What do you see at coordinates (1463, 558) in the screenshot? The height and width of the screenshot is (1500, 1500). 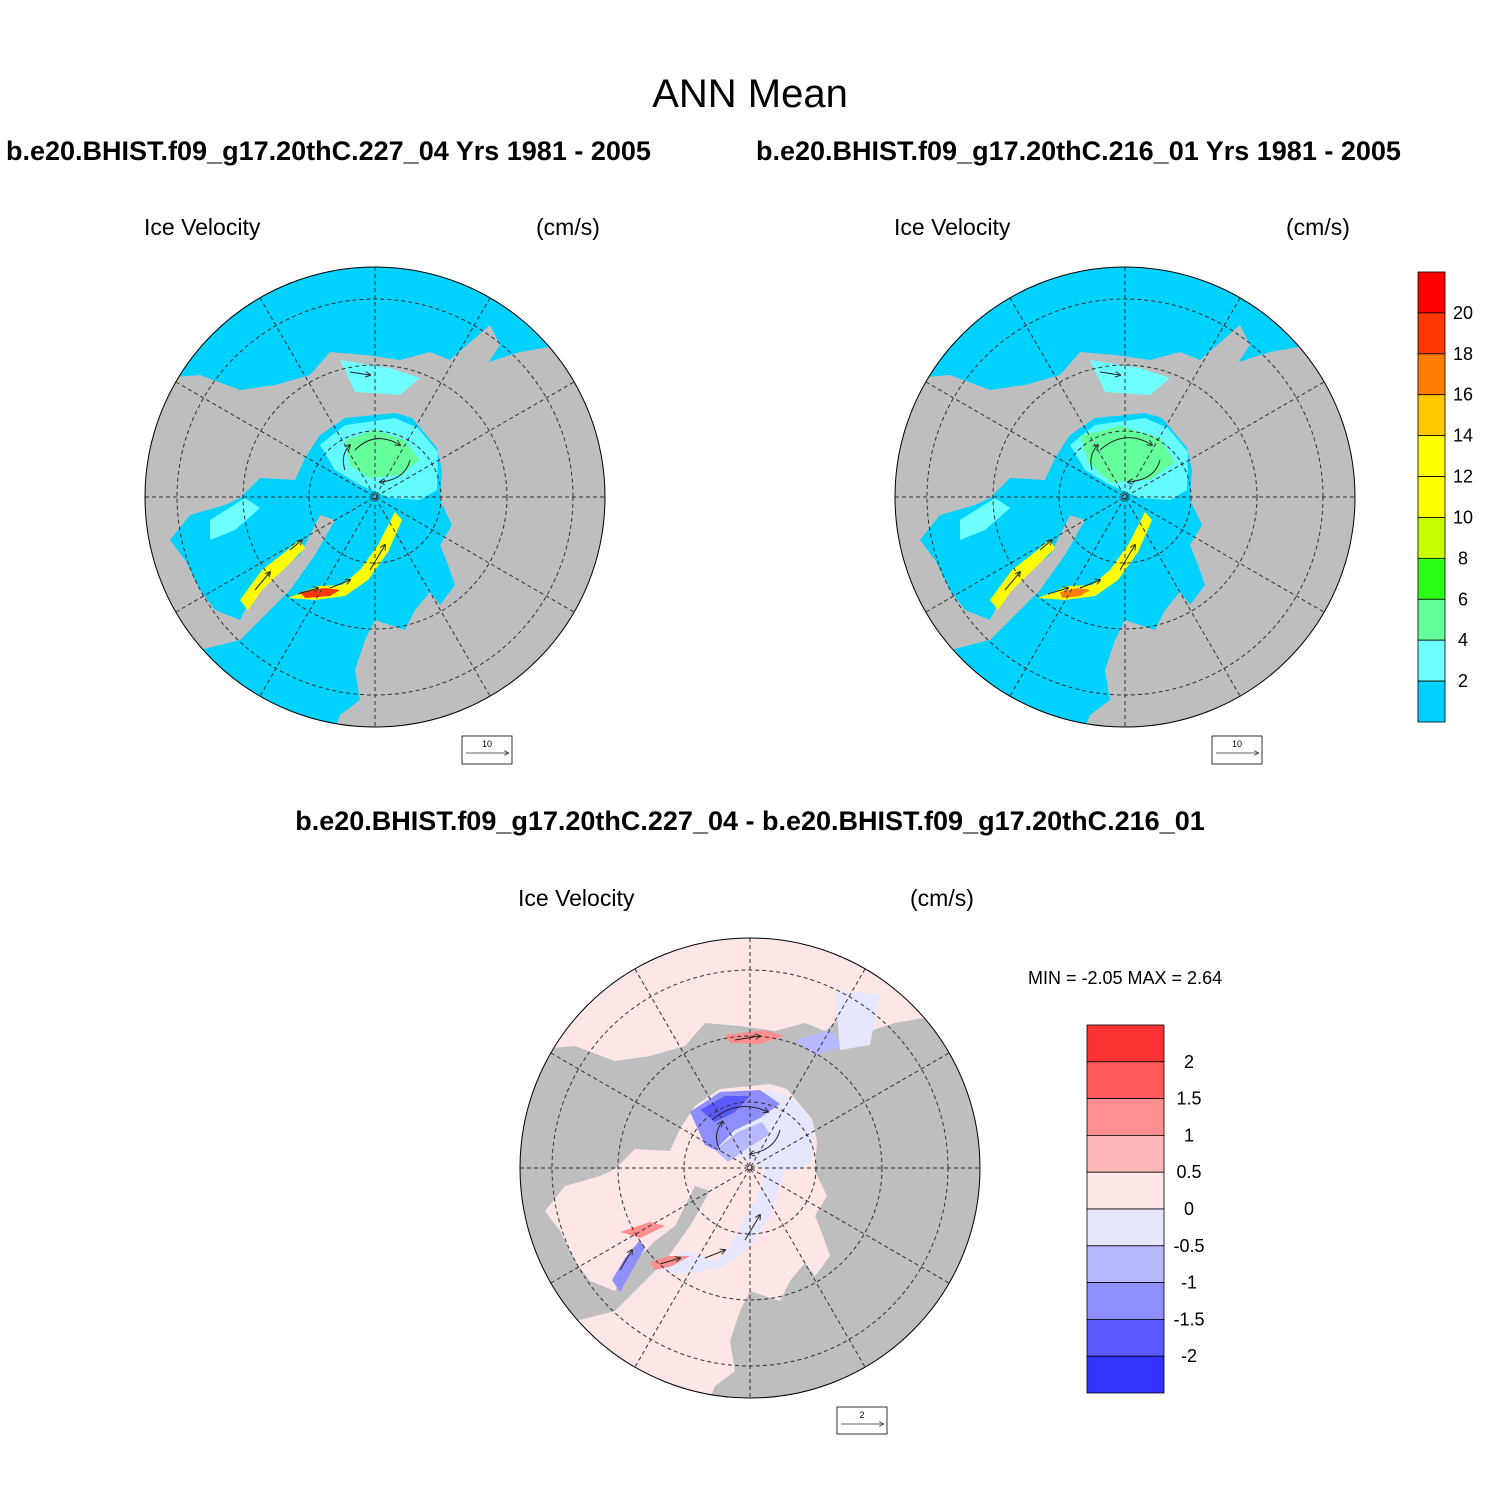 I see `speed-colorbar-tick-label: 8` at bounding box center [1463, 558].